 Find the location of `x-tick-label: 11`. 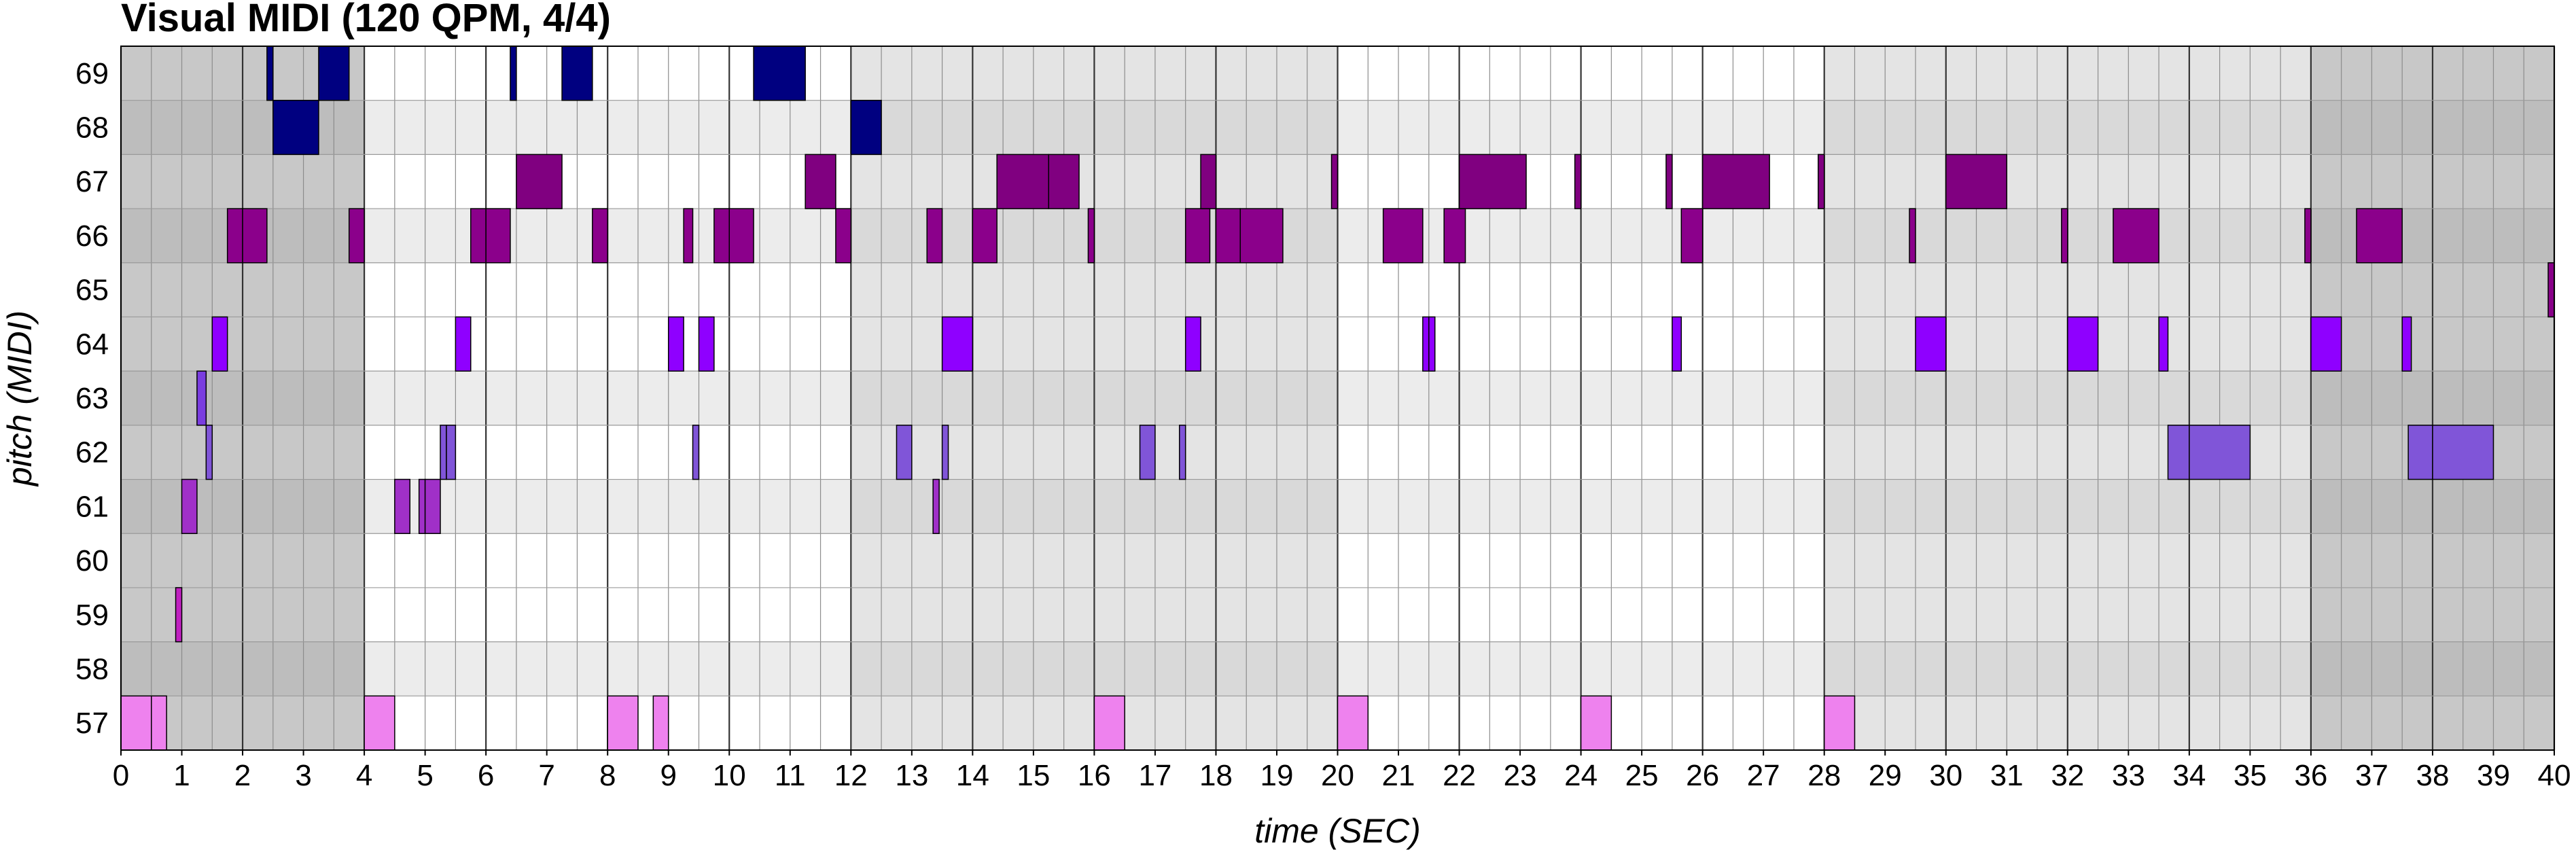

x-tick-label: 11 is located at coordinates (790, 775).